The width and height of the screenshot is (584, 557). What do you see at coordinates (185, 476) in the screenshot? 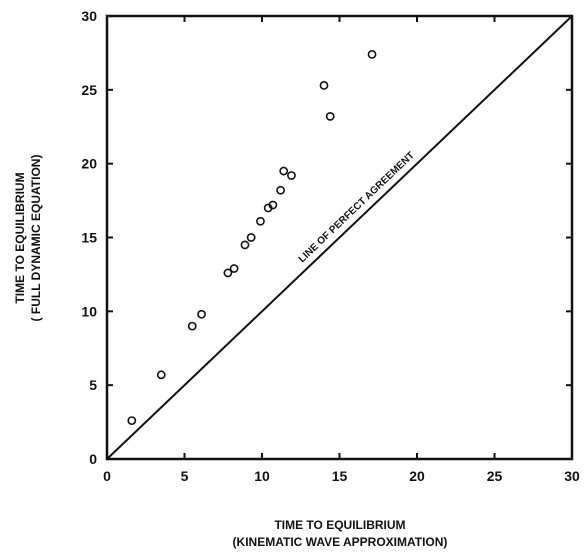
I see `x-tick-label: 5` at bounding box center [185, 476].